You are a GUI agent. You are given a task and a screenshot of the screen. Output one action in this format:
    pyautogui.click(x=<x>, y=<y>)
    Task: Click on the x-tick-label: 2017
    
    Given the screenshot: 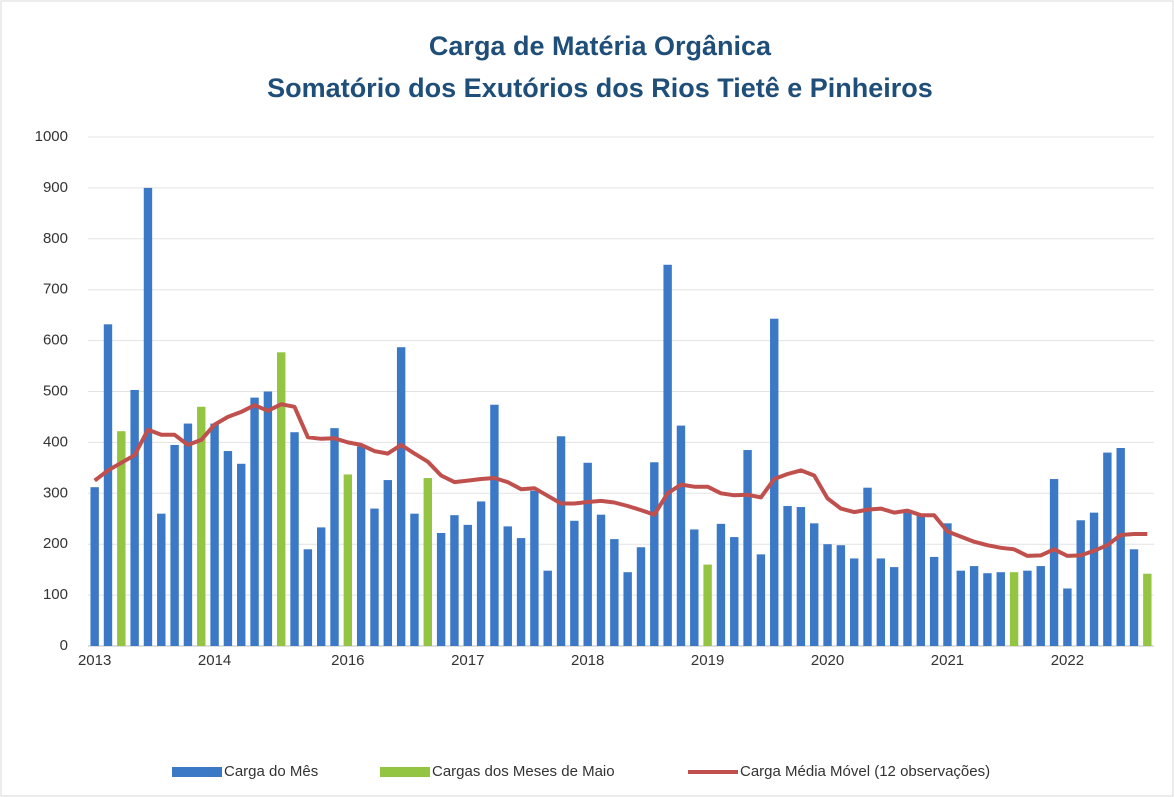 What is the action you would take?
    pyautogui.click(x=467, y=660)
    